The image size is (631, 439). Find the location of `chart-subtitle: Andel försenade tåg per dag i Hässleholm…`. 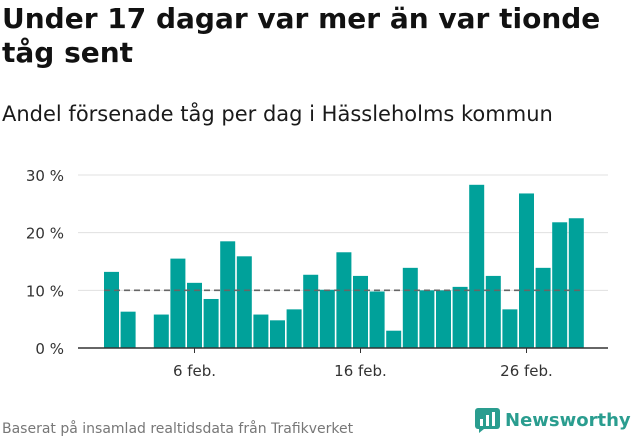

chart-subtitle: Andel försenade tåg per dag i Hässleholm… is located at coordinates (277, 114).